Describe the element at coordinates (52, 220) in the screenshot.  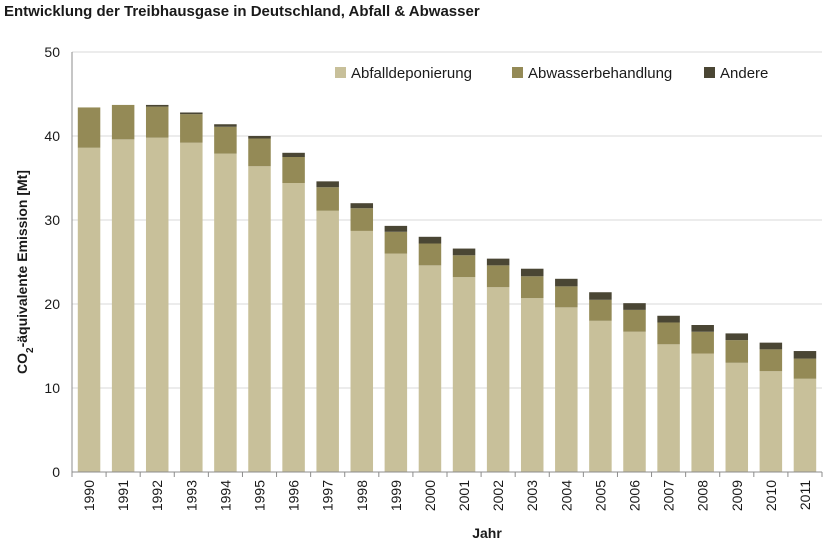
I see `y-tick-label: 30` at that location.